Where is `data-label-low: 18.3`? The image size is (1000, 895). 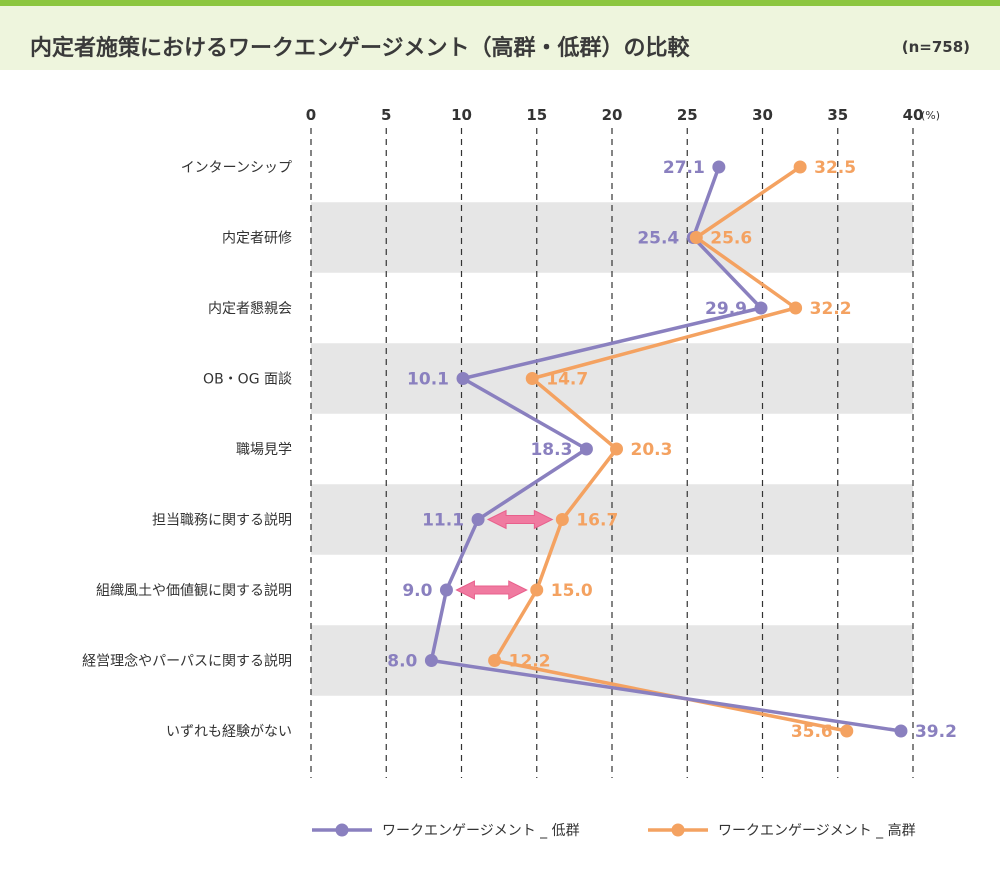
data-label-low: 18.3 is located at coordinates (551, 450).